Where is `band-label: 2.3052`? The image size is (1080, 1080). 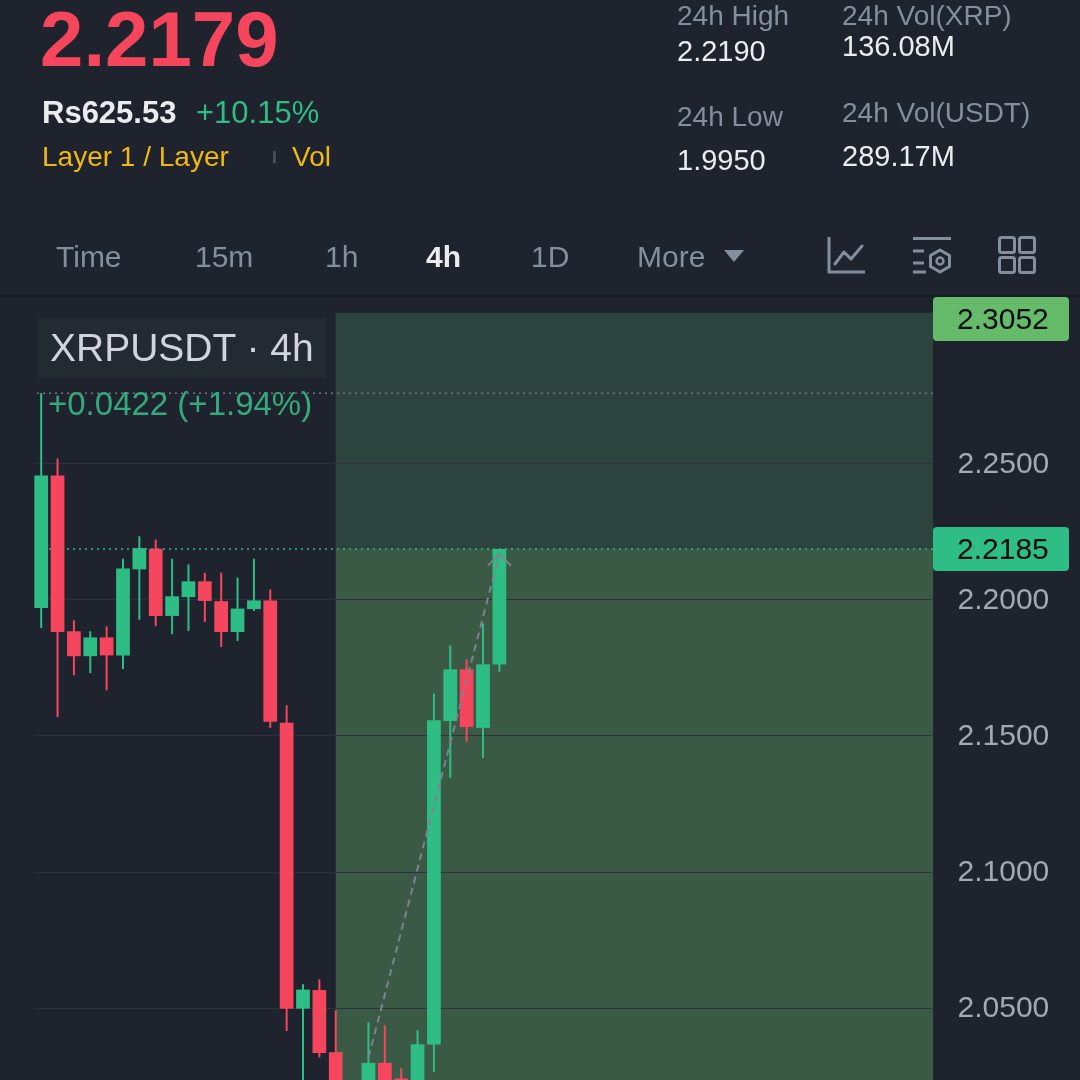 band-label: 2.3052 is located at coordinates (1001, 319).